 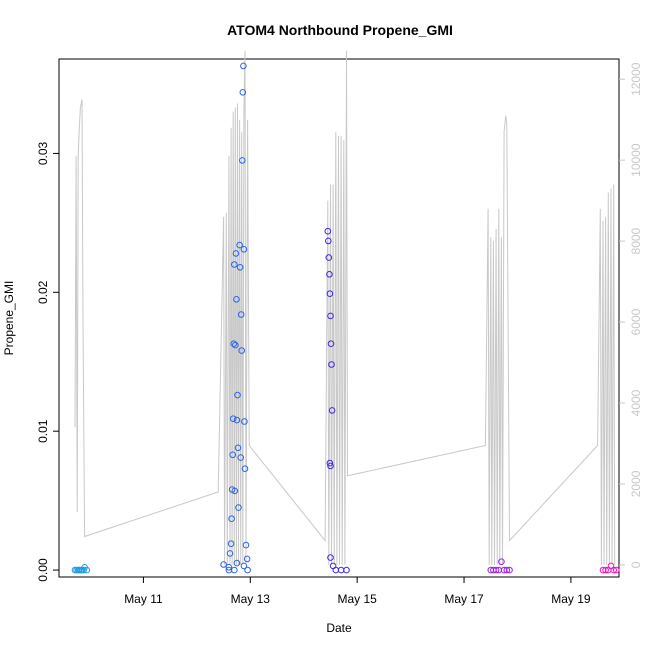 What do you see at coordinates (357, 599) in the screenshot?
I see `x-tick-label: May 15` at bounding box center [357, 599].